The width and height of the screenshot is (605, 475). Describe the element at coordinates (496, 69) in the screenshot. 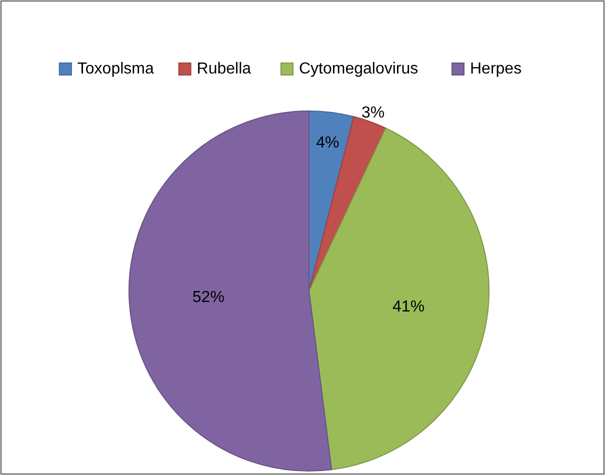

I see `legend-label: Herpes` at that location.